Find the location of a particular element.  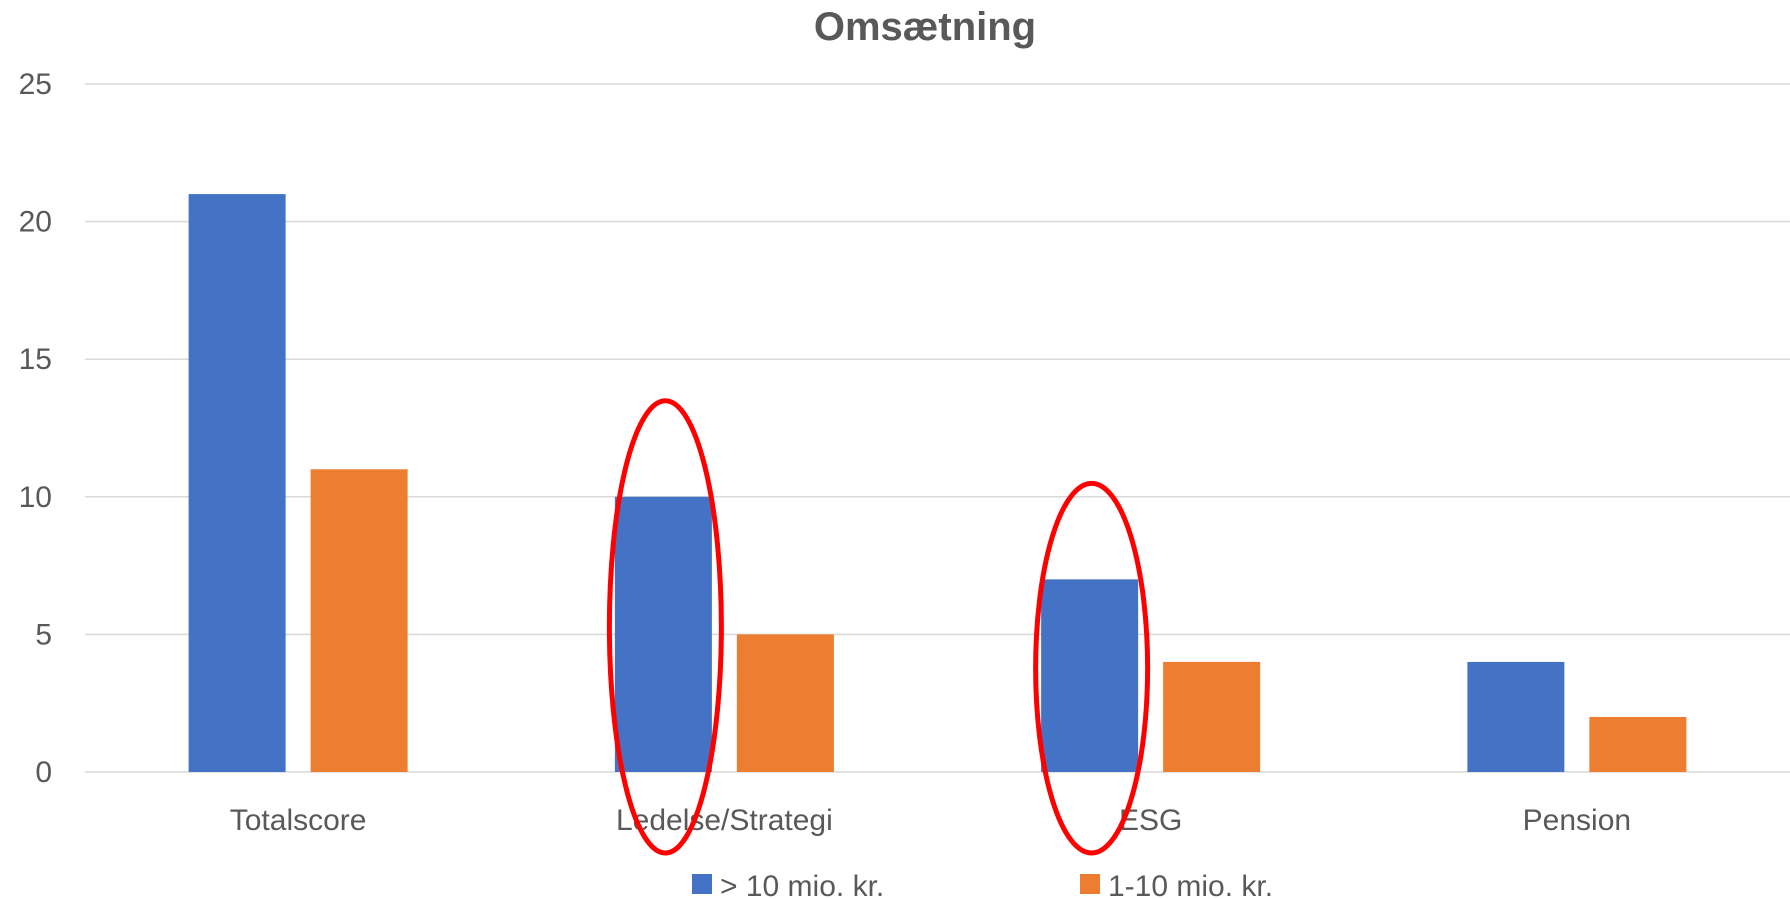

x-category-label: Pension is located at coordinates (1577, 820).